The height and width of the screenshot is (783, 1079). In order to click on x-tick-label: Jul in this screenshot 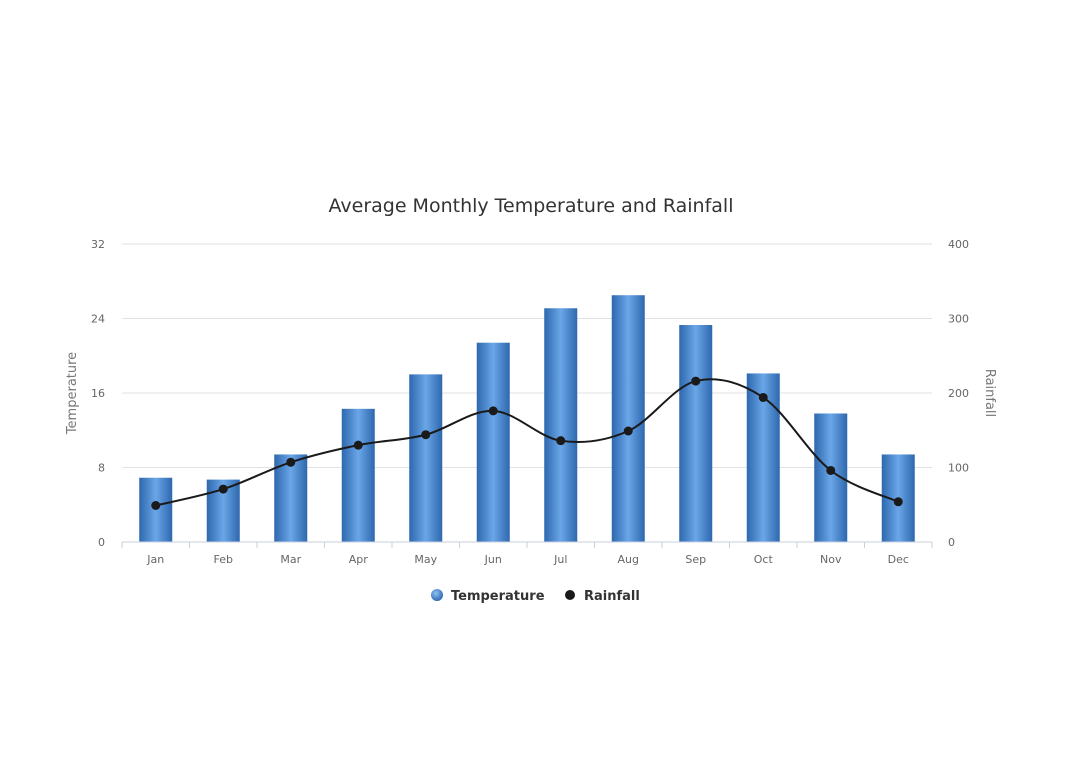, I will do `click(560, 559)`.